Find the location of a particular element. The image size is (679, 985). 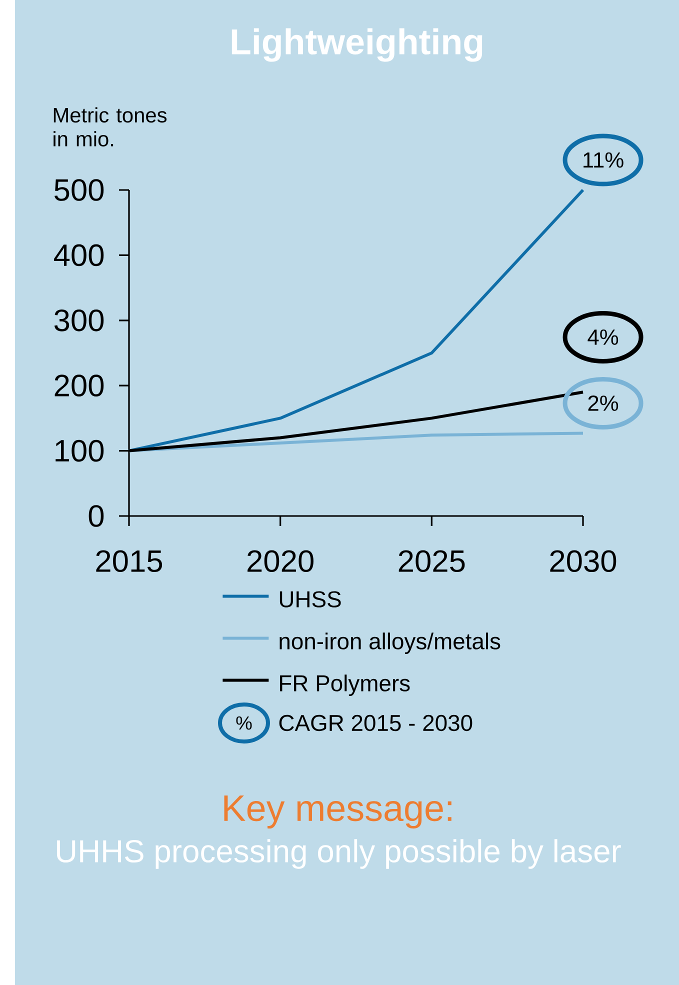

y-tick-label: 300 is located at coordinates (79, 320).